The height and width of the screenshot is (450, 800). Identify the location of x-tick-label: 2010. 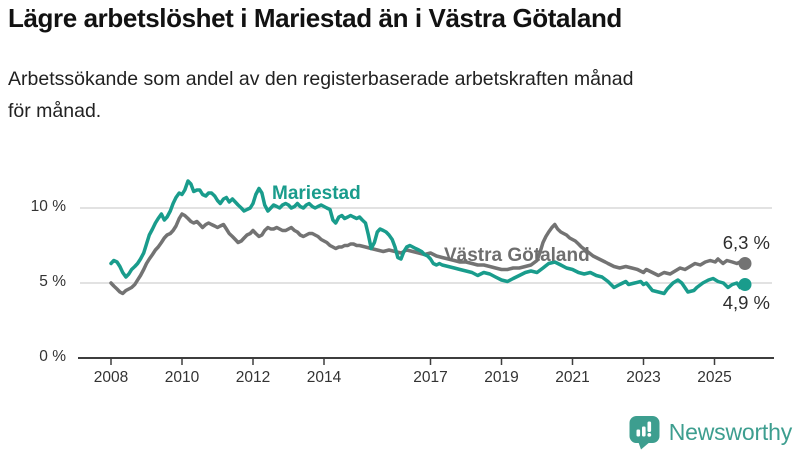
(182, 377).